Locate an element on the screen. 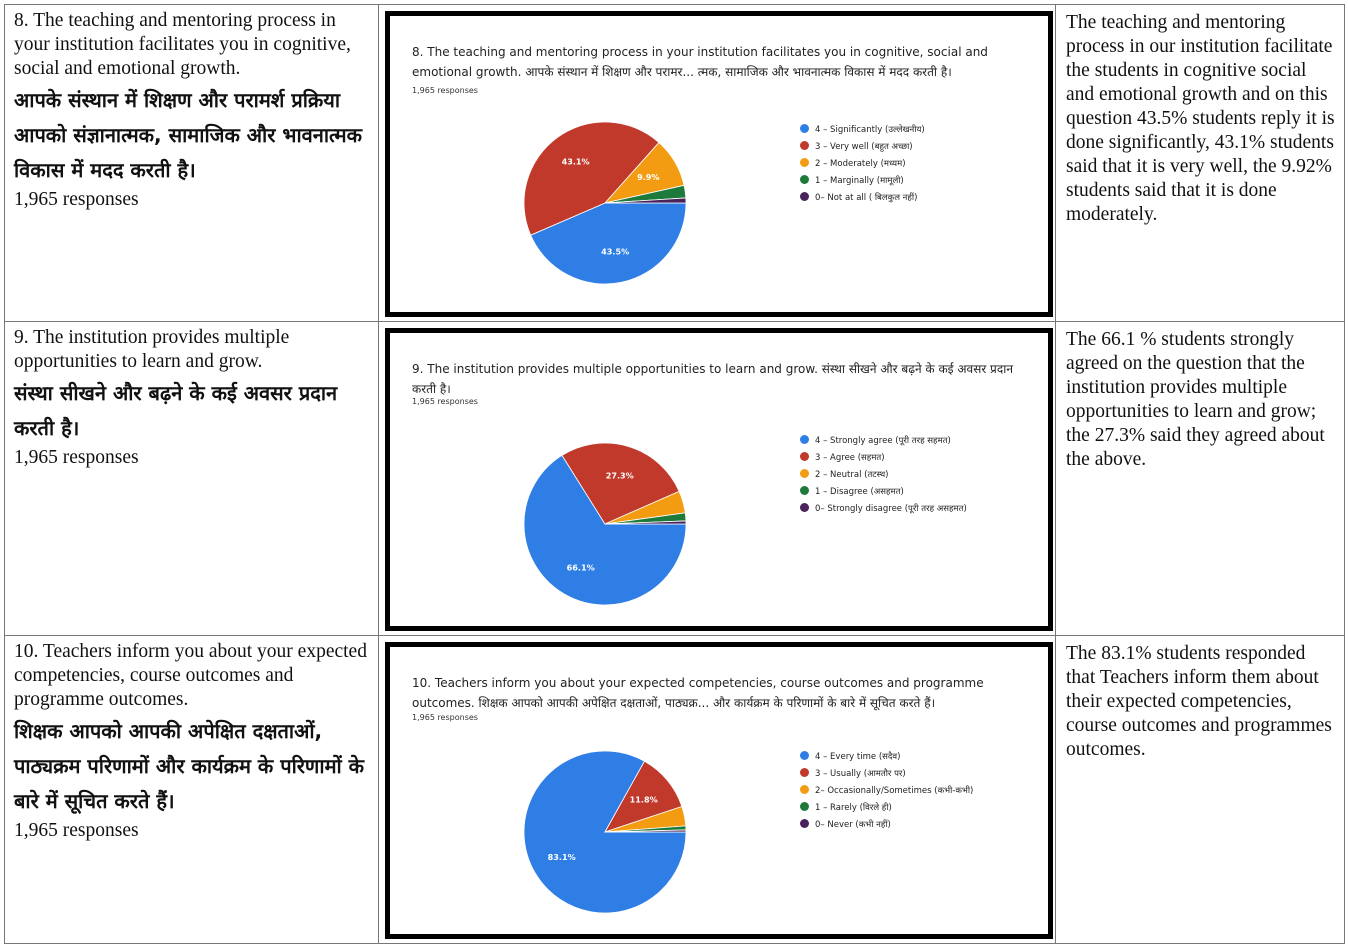 The image size is (1348, 948). legend-item: 4 – Strongly agree (पूरी तरह सहमत) is located at coordinates (883, 441).